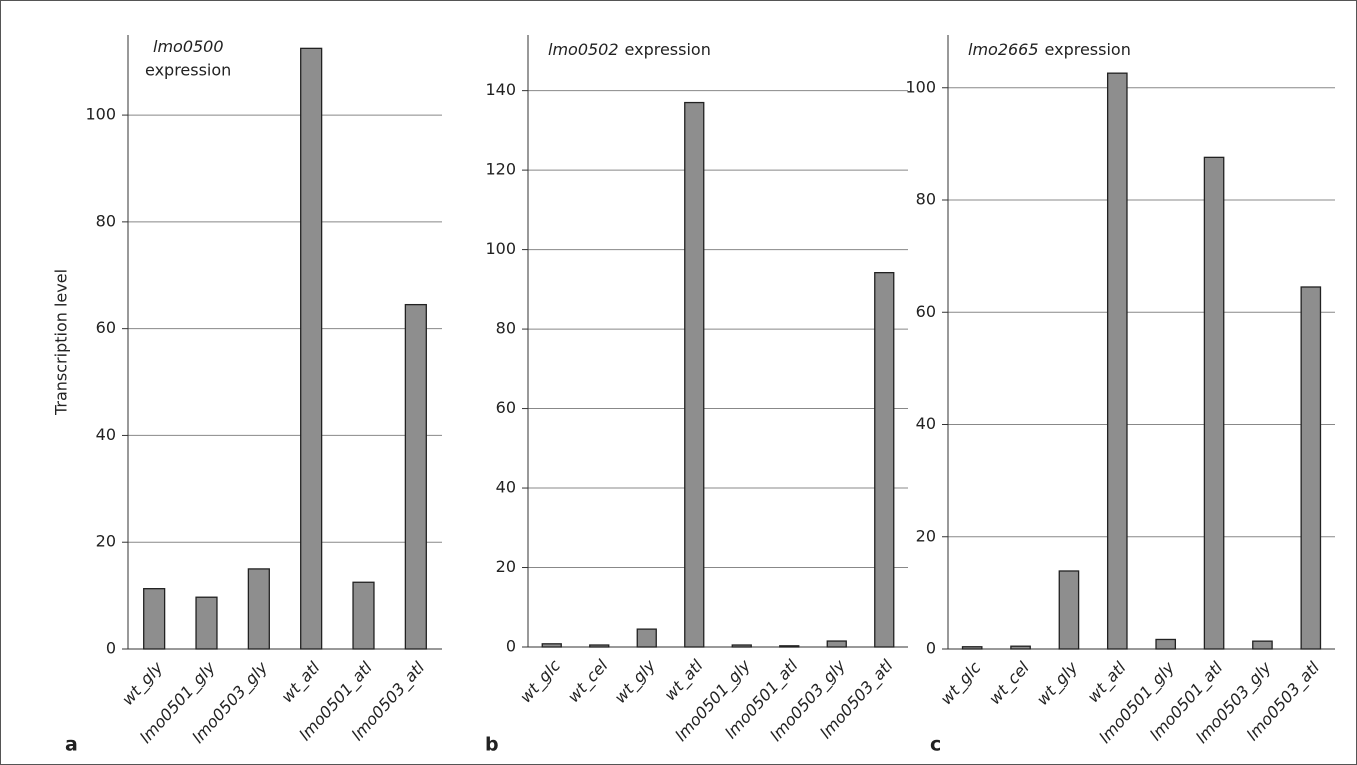  What do you see at coordinates (500, 89) in the screenshot?
I see `y-tick-label: 140` at bounding box center [500, 89].